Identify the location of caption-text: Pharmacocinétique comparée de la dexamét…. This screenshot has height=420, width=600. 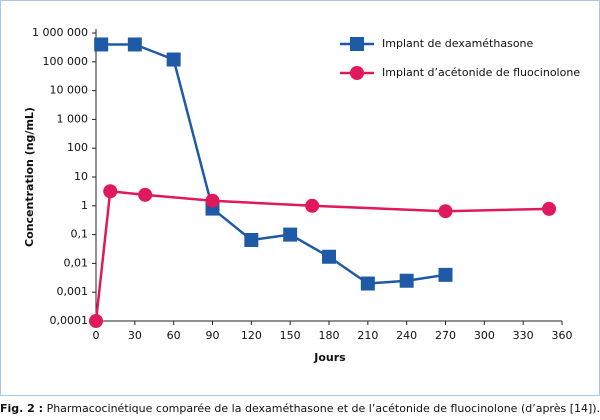
(323, 408).